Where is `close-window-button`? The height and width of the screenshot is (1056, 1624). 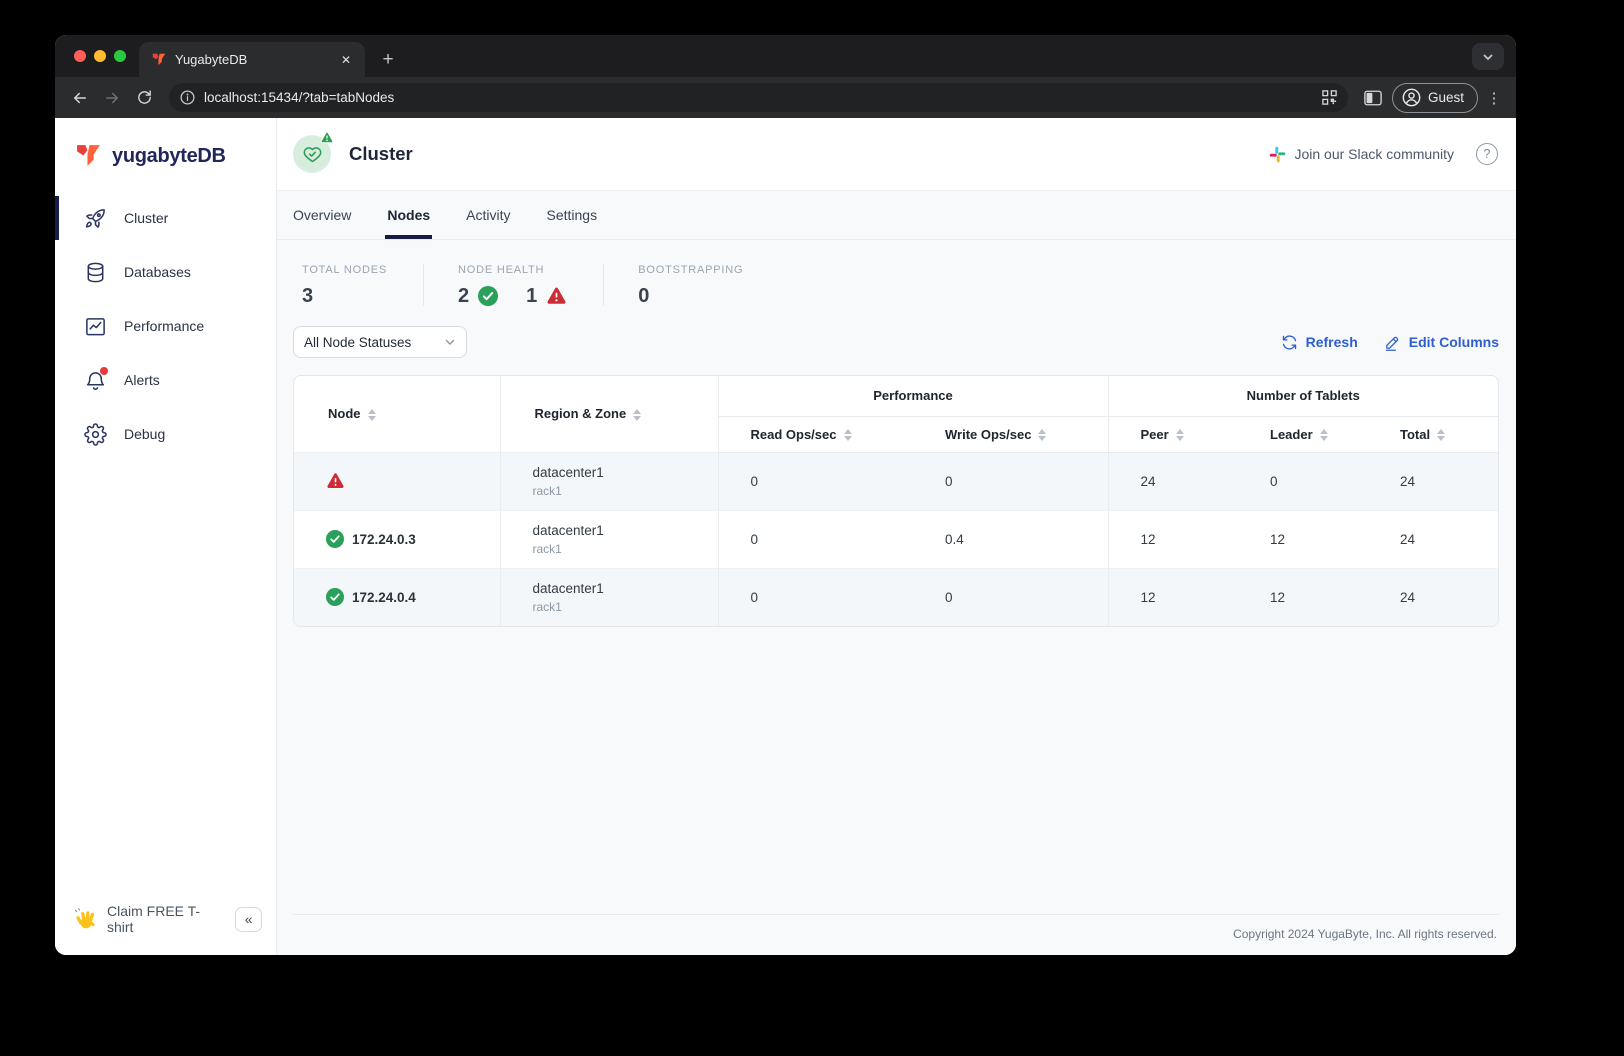 close-window-button is located at coordinates (80, 56).